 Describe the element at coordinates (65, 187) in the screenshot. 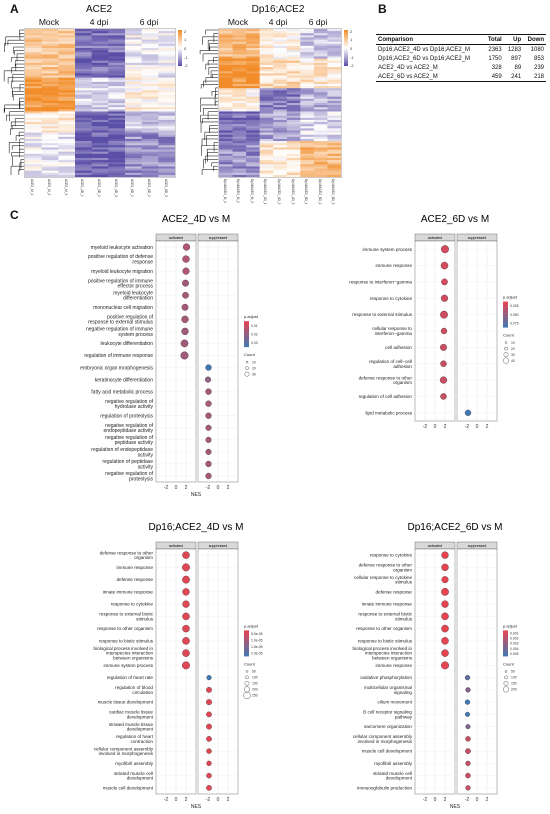

I see `column-label: ACE2_M_3` at that location.